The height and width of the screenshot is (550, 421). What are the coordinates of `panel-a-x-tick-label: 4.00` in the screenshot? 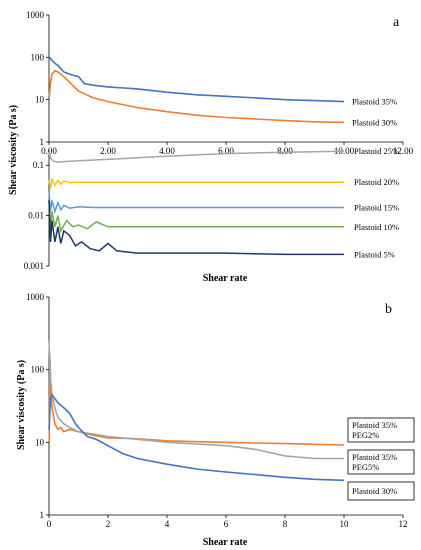 It's located at (167, 151).